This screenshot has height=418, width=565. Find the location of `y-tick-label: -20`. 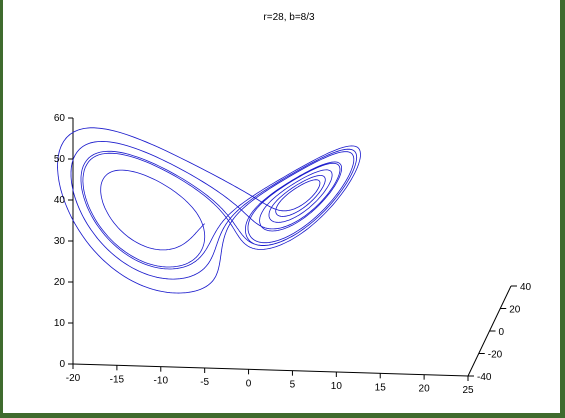

y-tick-label: -20 is located at coordinates (495, 355).